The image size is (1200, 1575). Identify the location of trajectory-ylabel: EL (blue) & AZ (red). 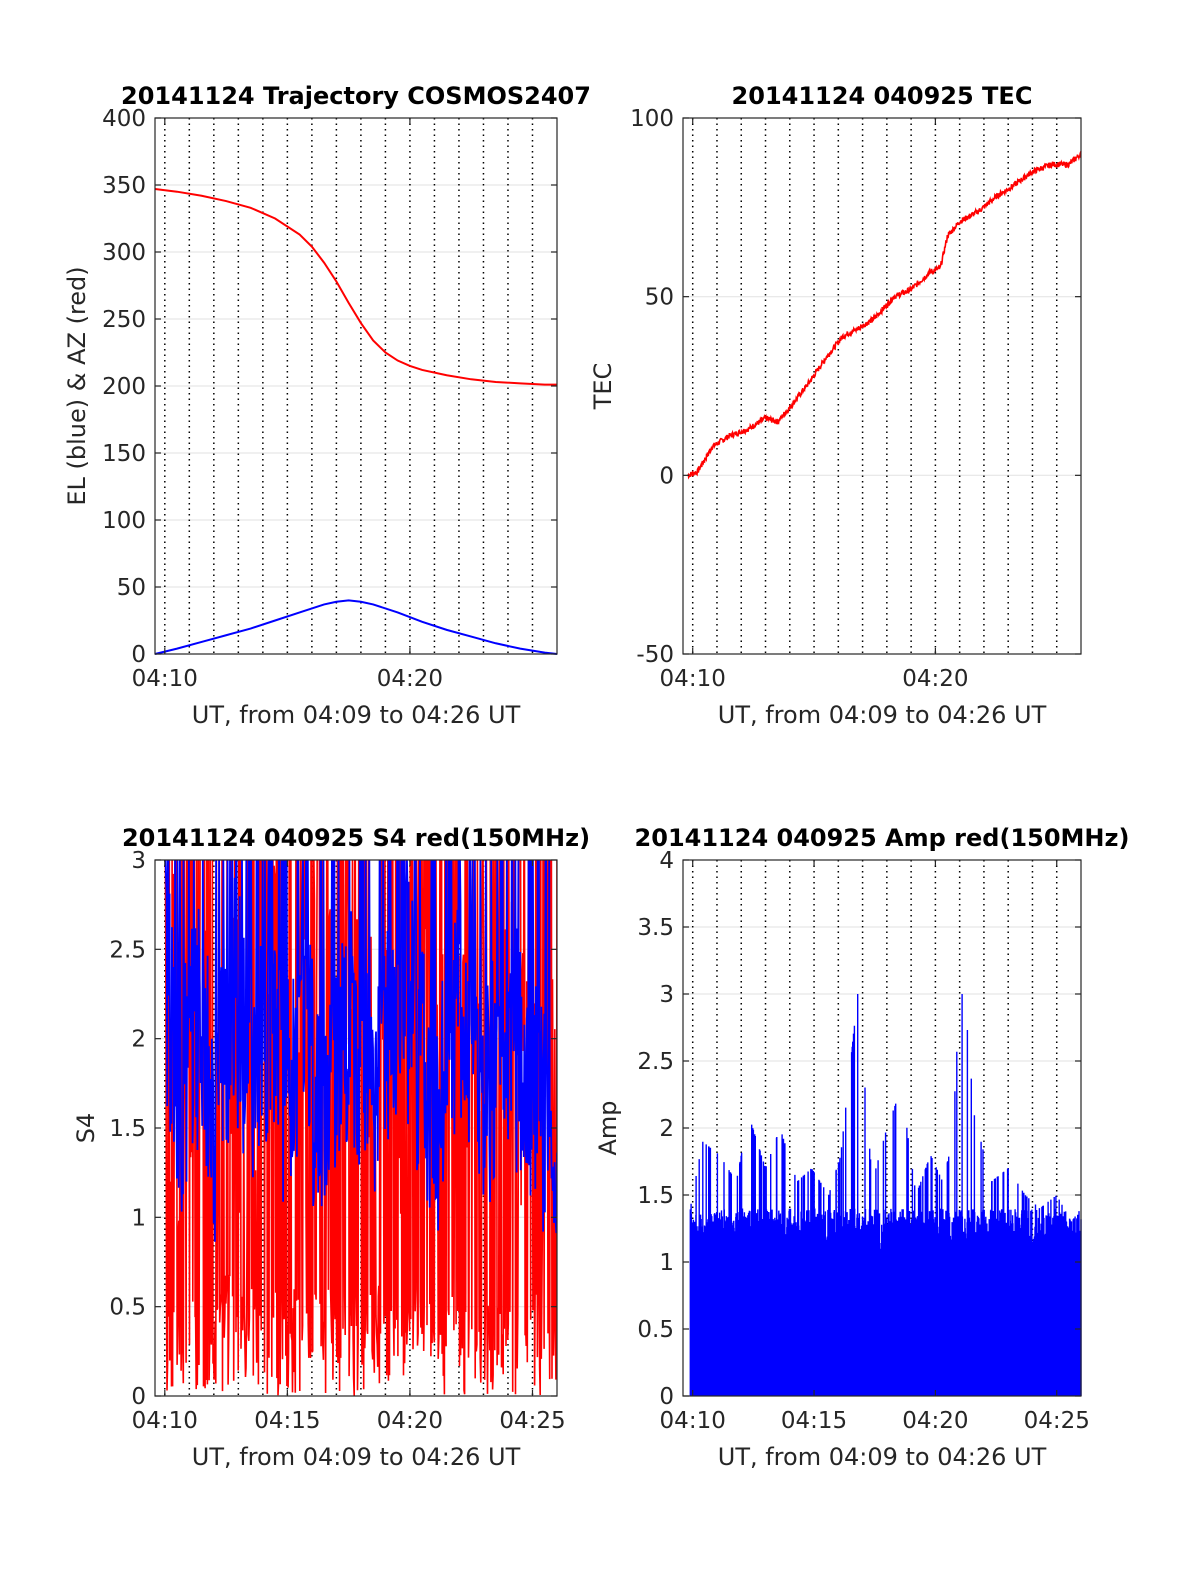
(77, 385).